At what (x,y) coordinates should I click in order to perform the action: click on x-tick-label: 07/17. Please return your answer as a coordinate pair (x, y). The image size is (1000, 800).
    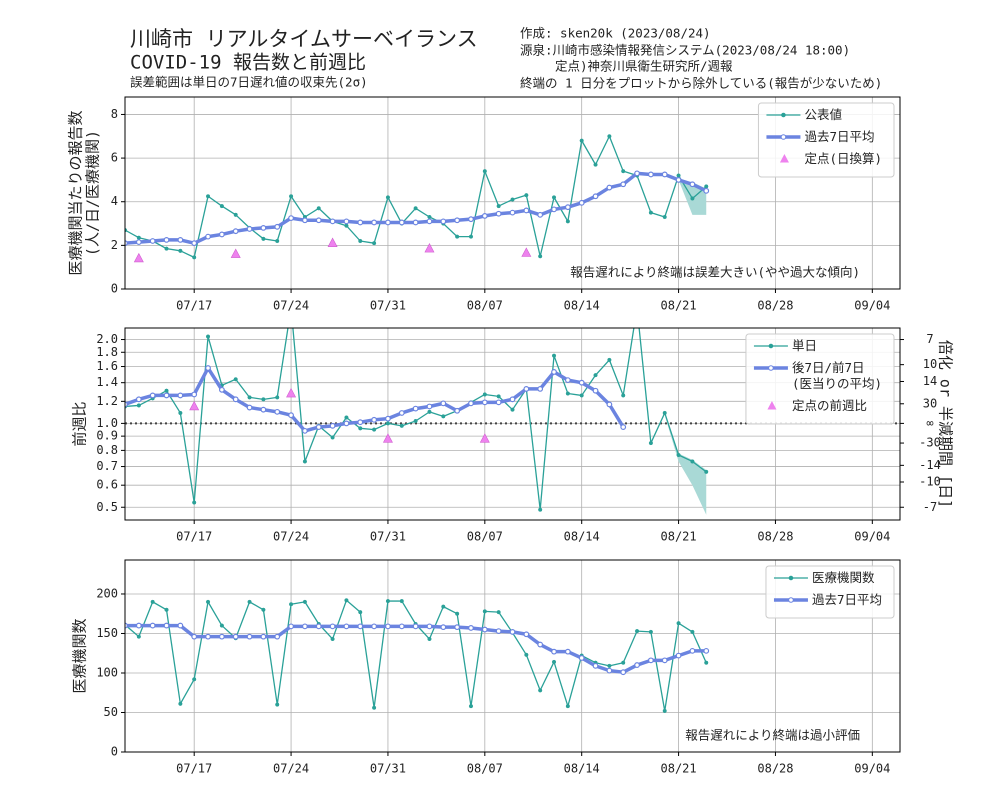
    Looking at the image, I should click on (194, 769).